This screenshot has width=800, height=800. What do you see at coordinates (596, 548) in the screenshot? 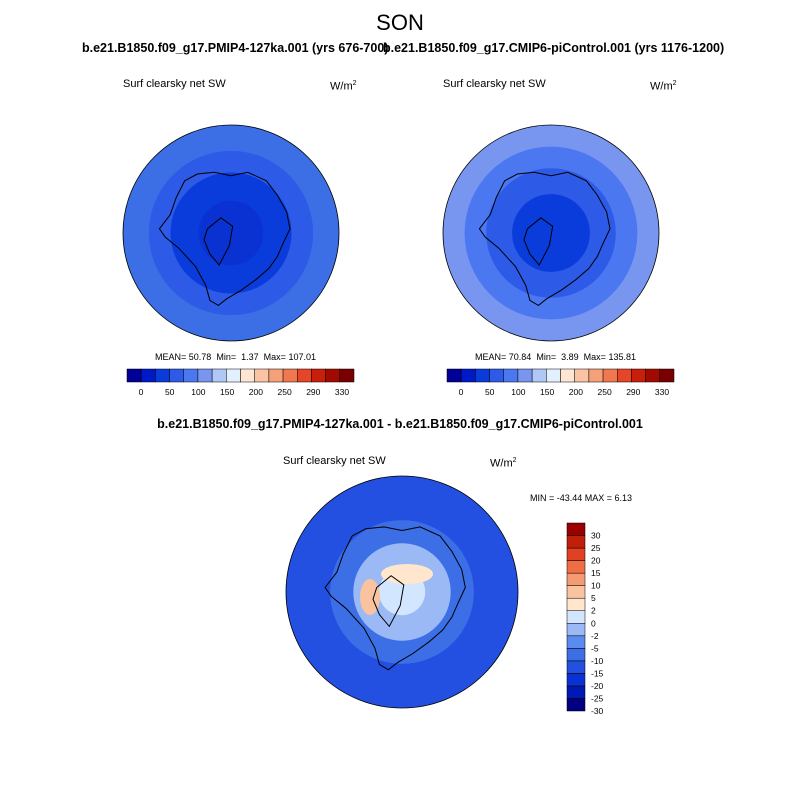
I see `colorbar-tick-label: 25` at bounding box center [596, 548].